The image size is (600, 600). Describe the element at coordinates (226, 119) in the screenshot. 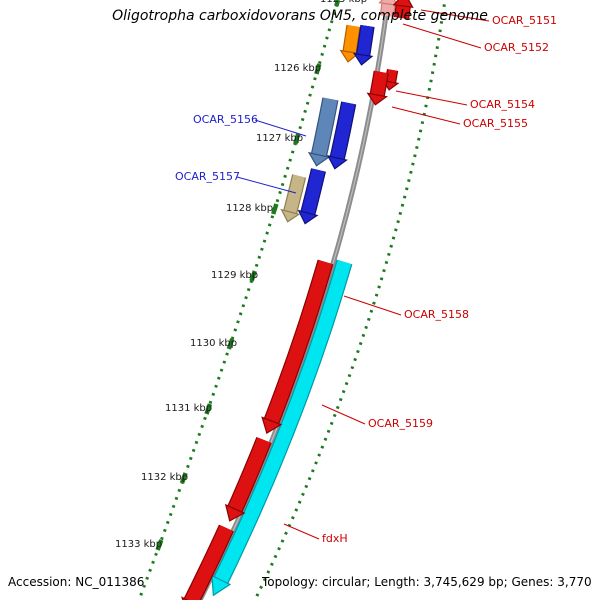

I see `gene-label-ocar-5156: OCAR_5156` at that location.